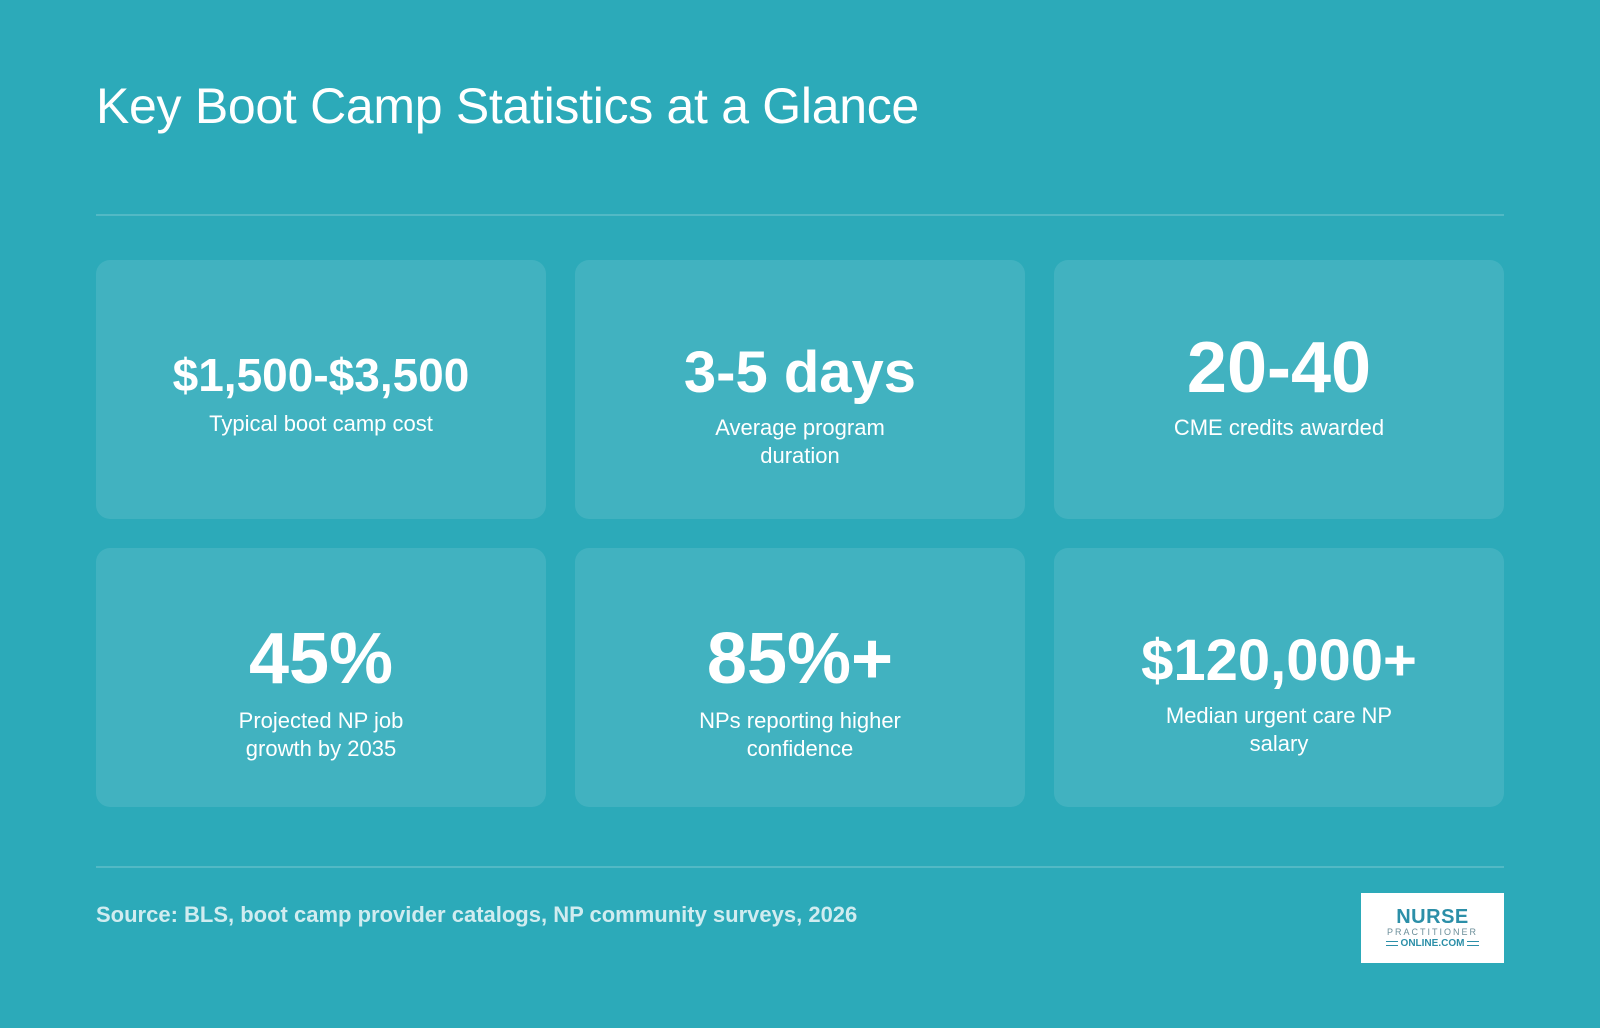 The image size is (1600, 1028). I want to click on logo-domain-text: ONLINE.COM, so click(1432, 943).